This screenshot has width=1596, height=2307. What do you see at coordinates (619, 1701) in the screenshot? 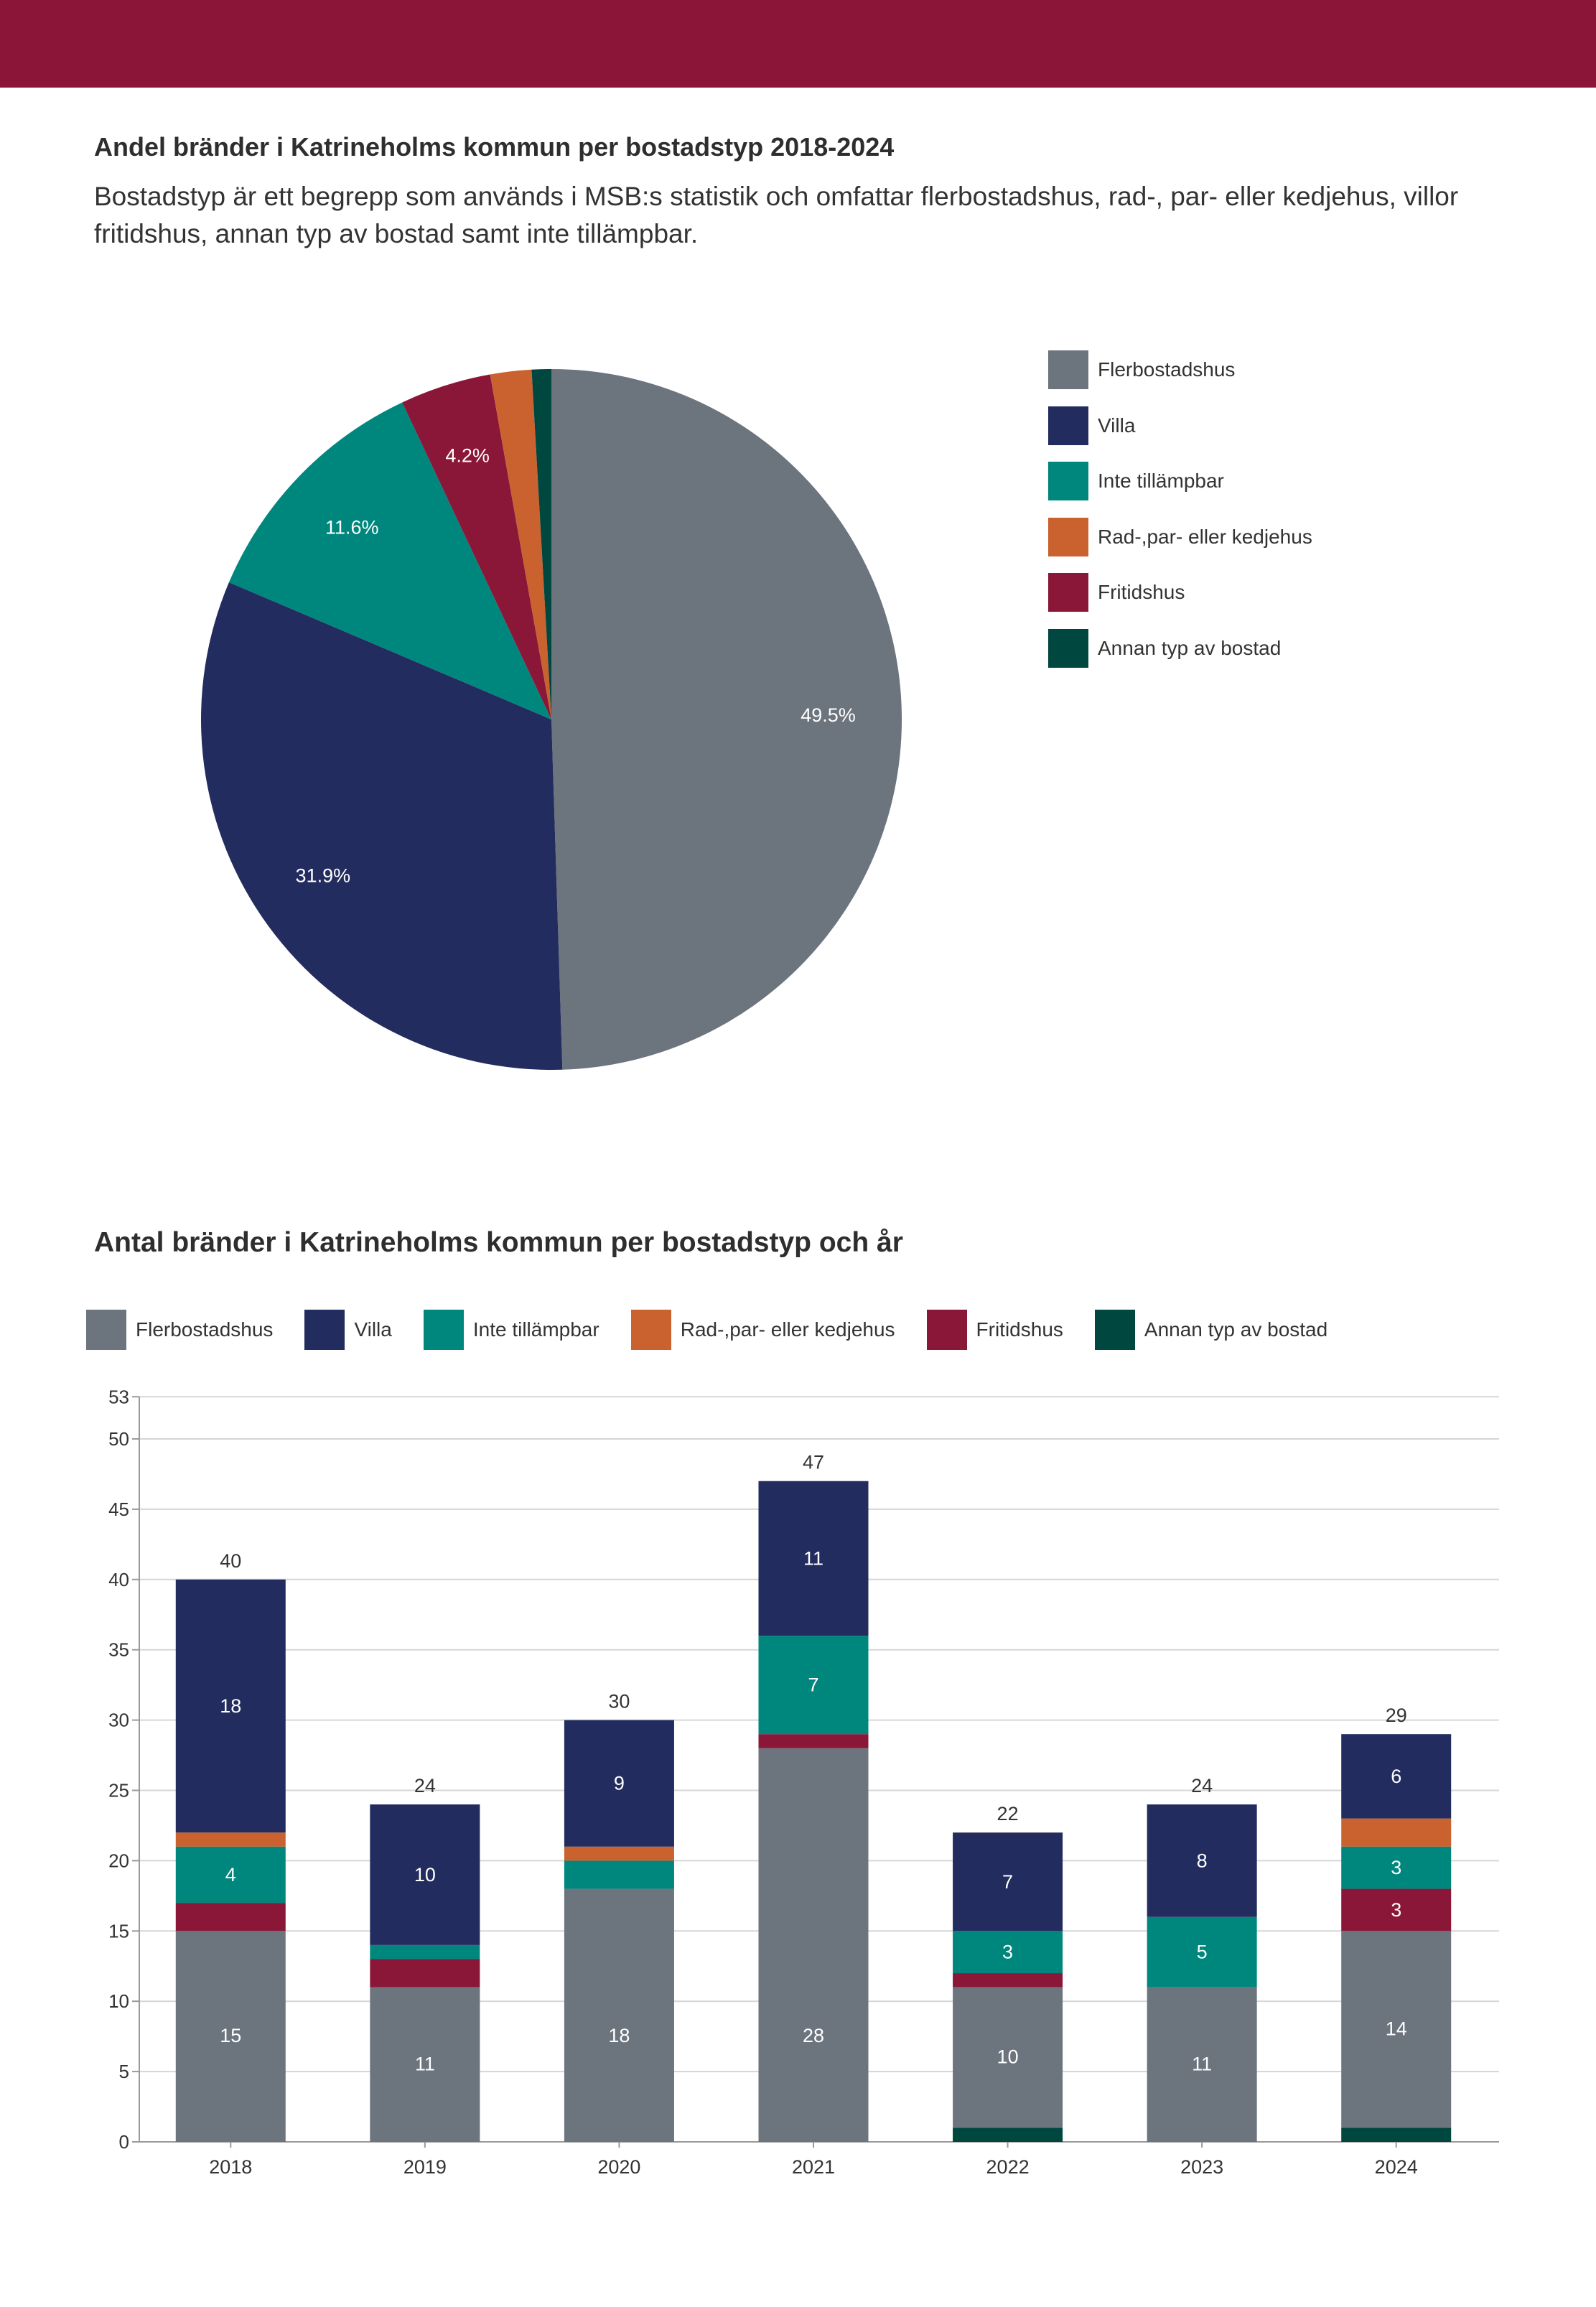
I see `bar-total-label: 30` at bounding box center [619, 1701].